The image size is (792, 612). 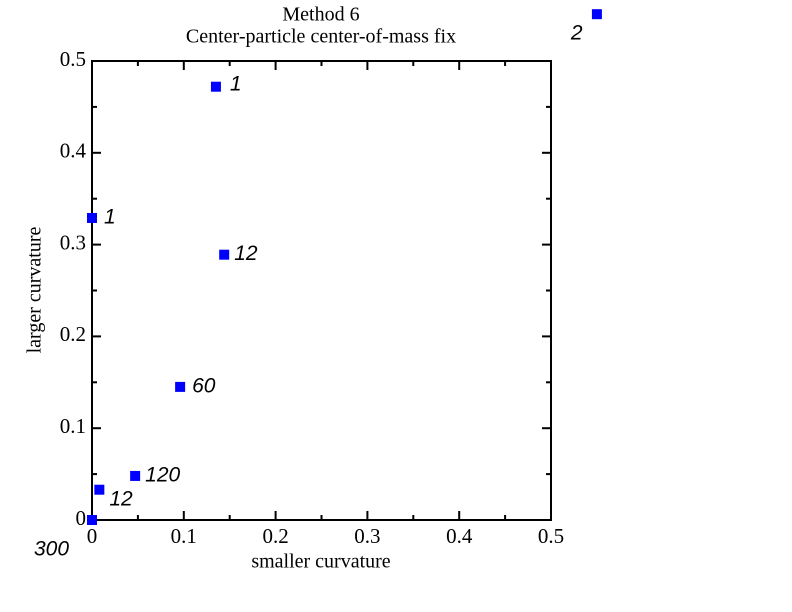 What do you see at coordinates (81, 518) in the screenshot?
I see `y-tick-label: 0` at bounding box center [81, 518].